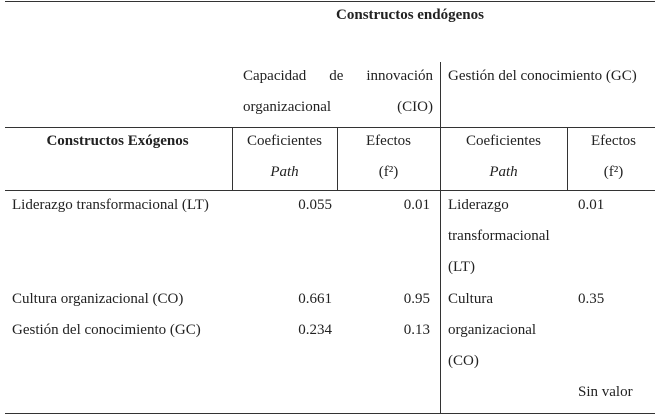 This screenshot has height=417, width=660. What do you see at coordinates (542, 76) in the screenshot?
I see `group-header: Gestión del conocimiento (GC)` at bounding box center [542, 76].